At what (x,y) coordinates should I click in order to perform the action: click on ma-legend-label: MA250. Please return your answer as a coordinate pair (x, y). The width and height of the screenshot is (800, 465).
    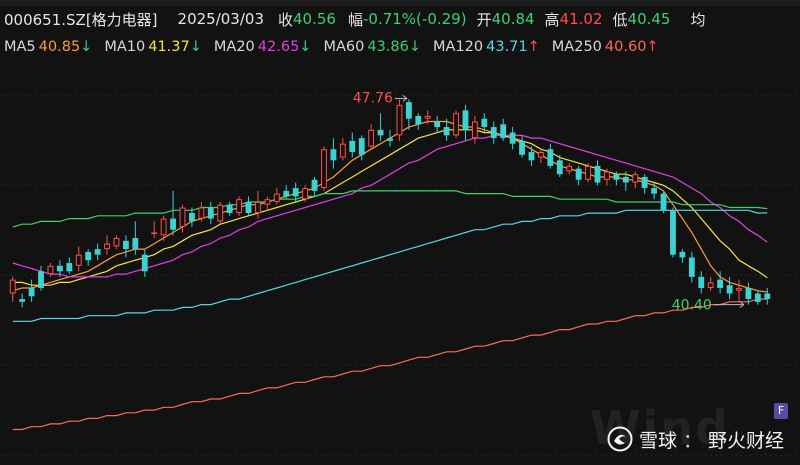
    Looking at the image, I should click on (576, 47).